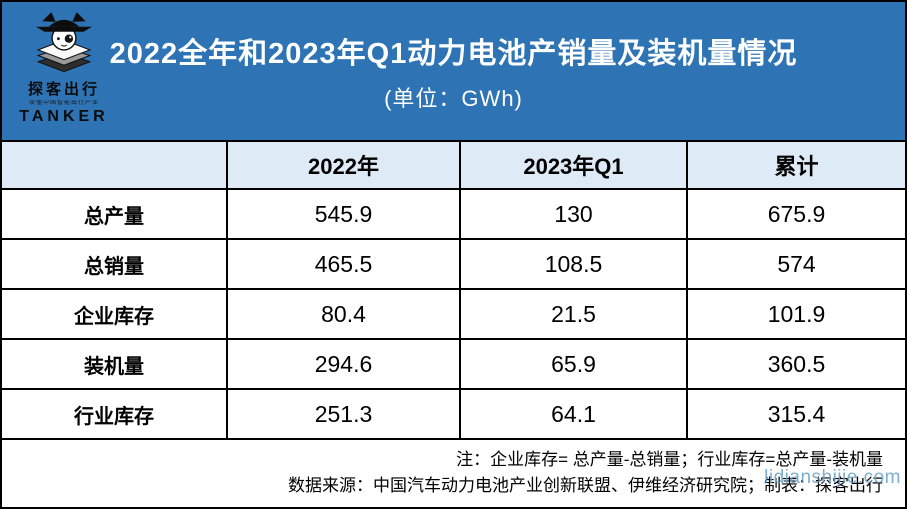 The image size is (907, 509). I want to click on table-cell: 251.3, so click(343, 414).